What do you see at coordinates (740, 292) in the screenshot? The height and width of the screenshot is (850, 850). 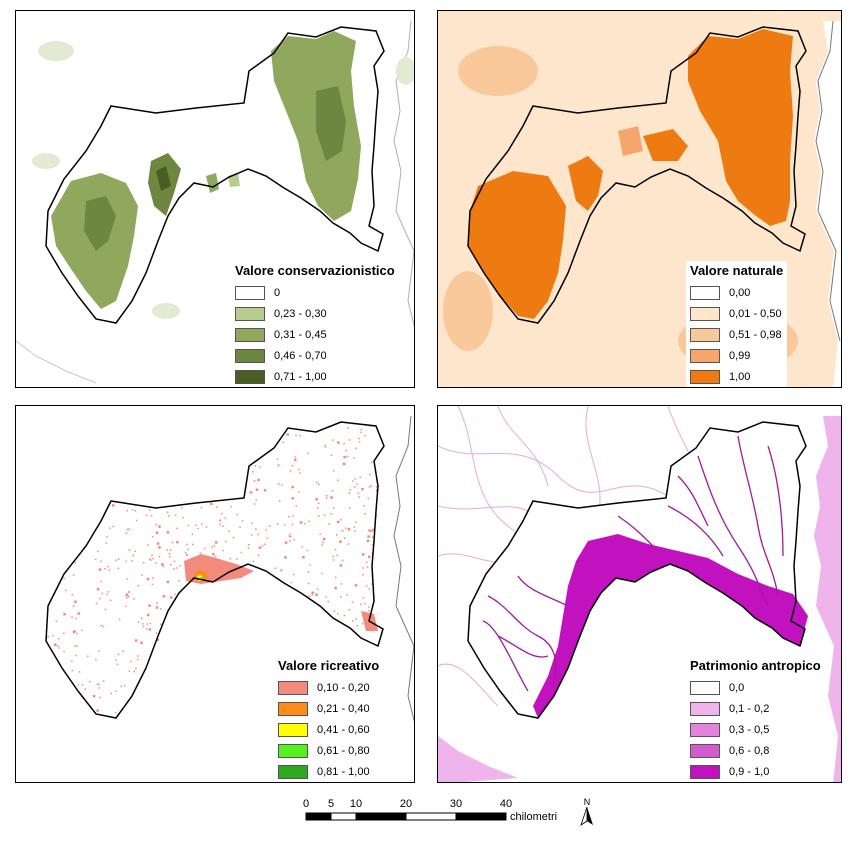 I see `legend-label: 0,00` at bounding box center [740, 292].